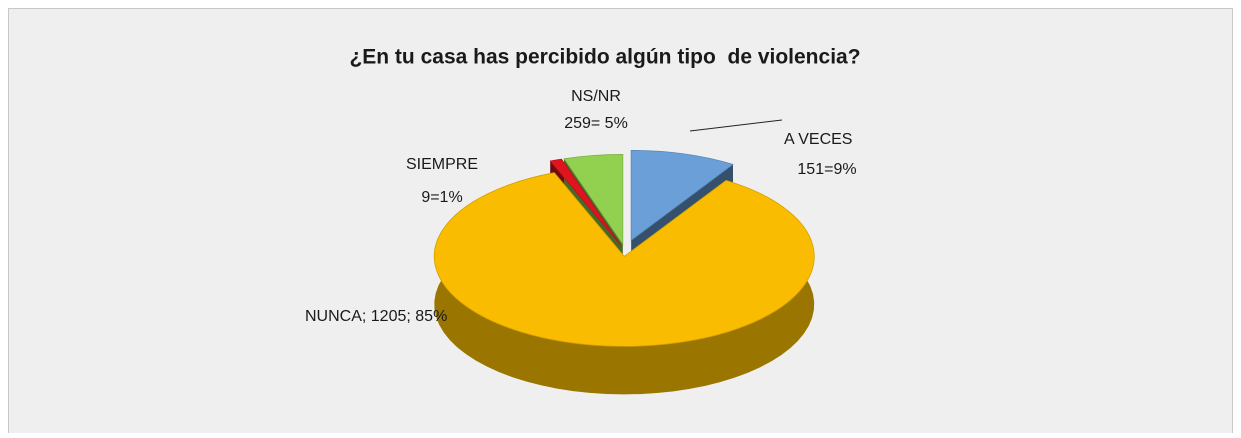  I want to click on value-label: 151=9%, so click(826, 169).